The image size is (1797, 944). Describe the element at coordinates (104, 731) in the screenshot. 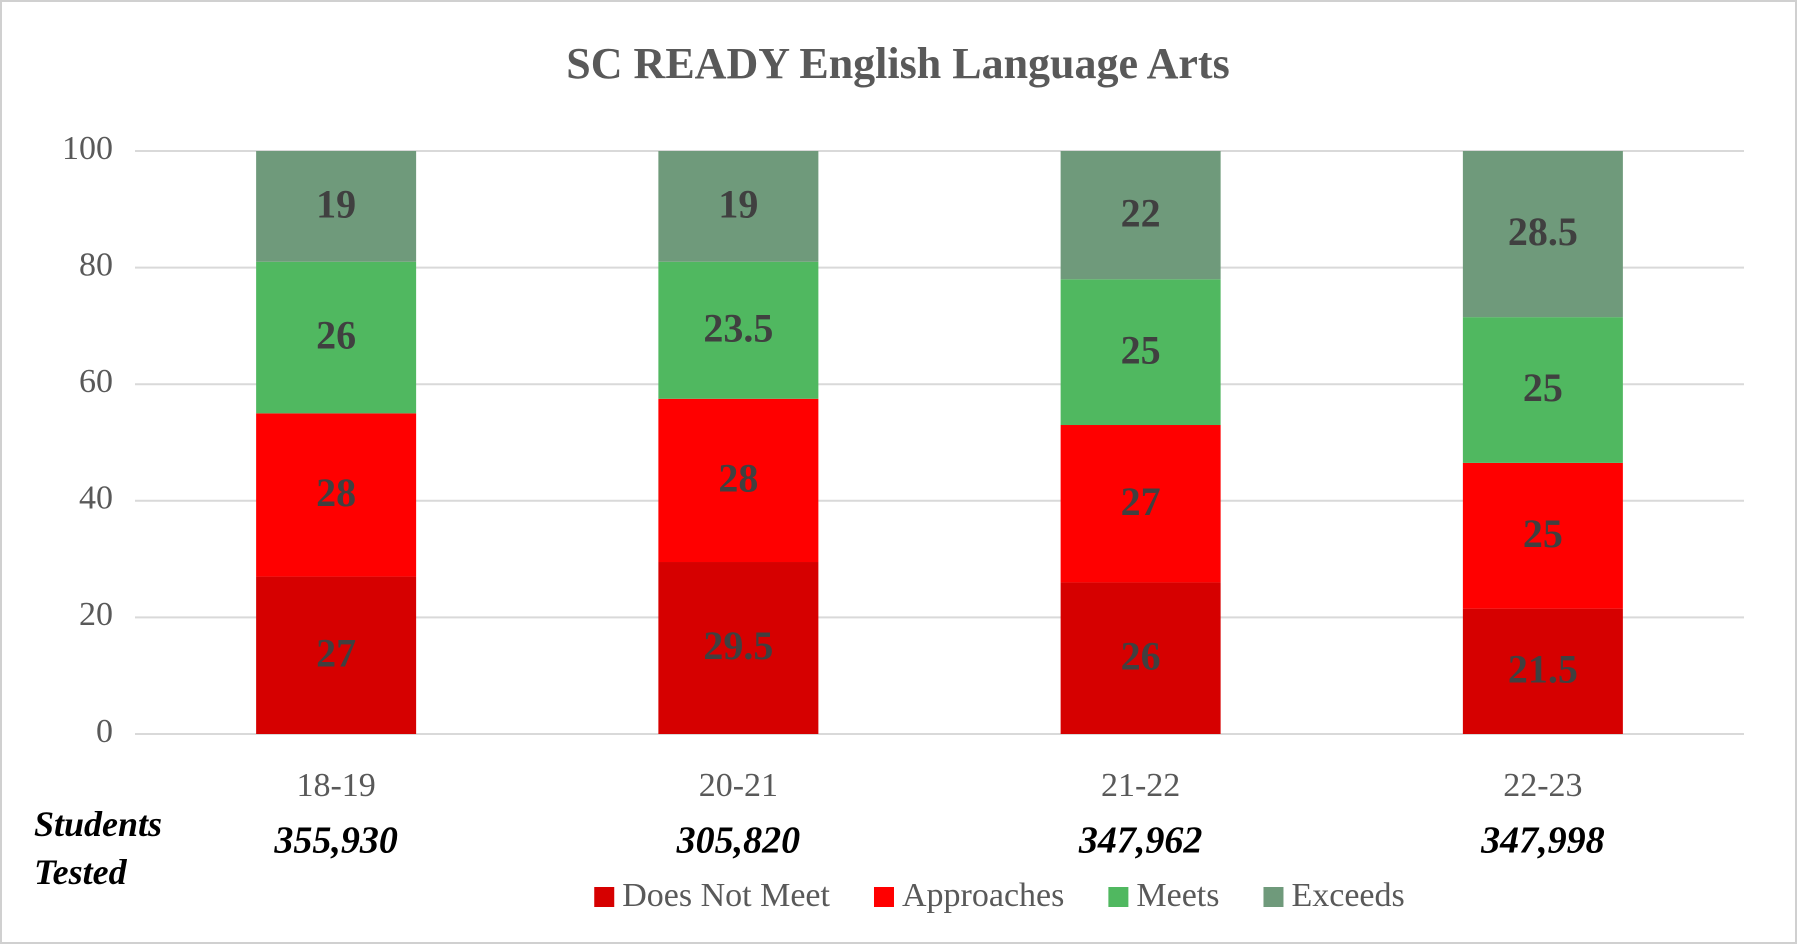

I see `y-tick-label: 0` at that location.